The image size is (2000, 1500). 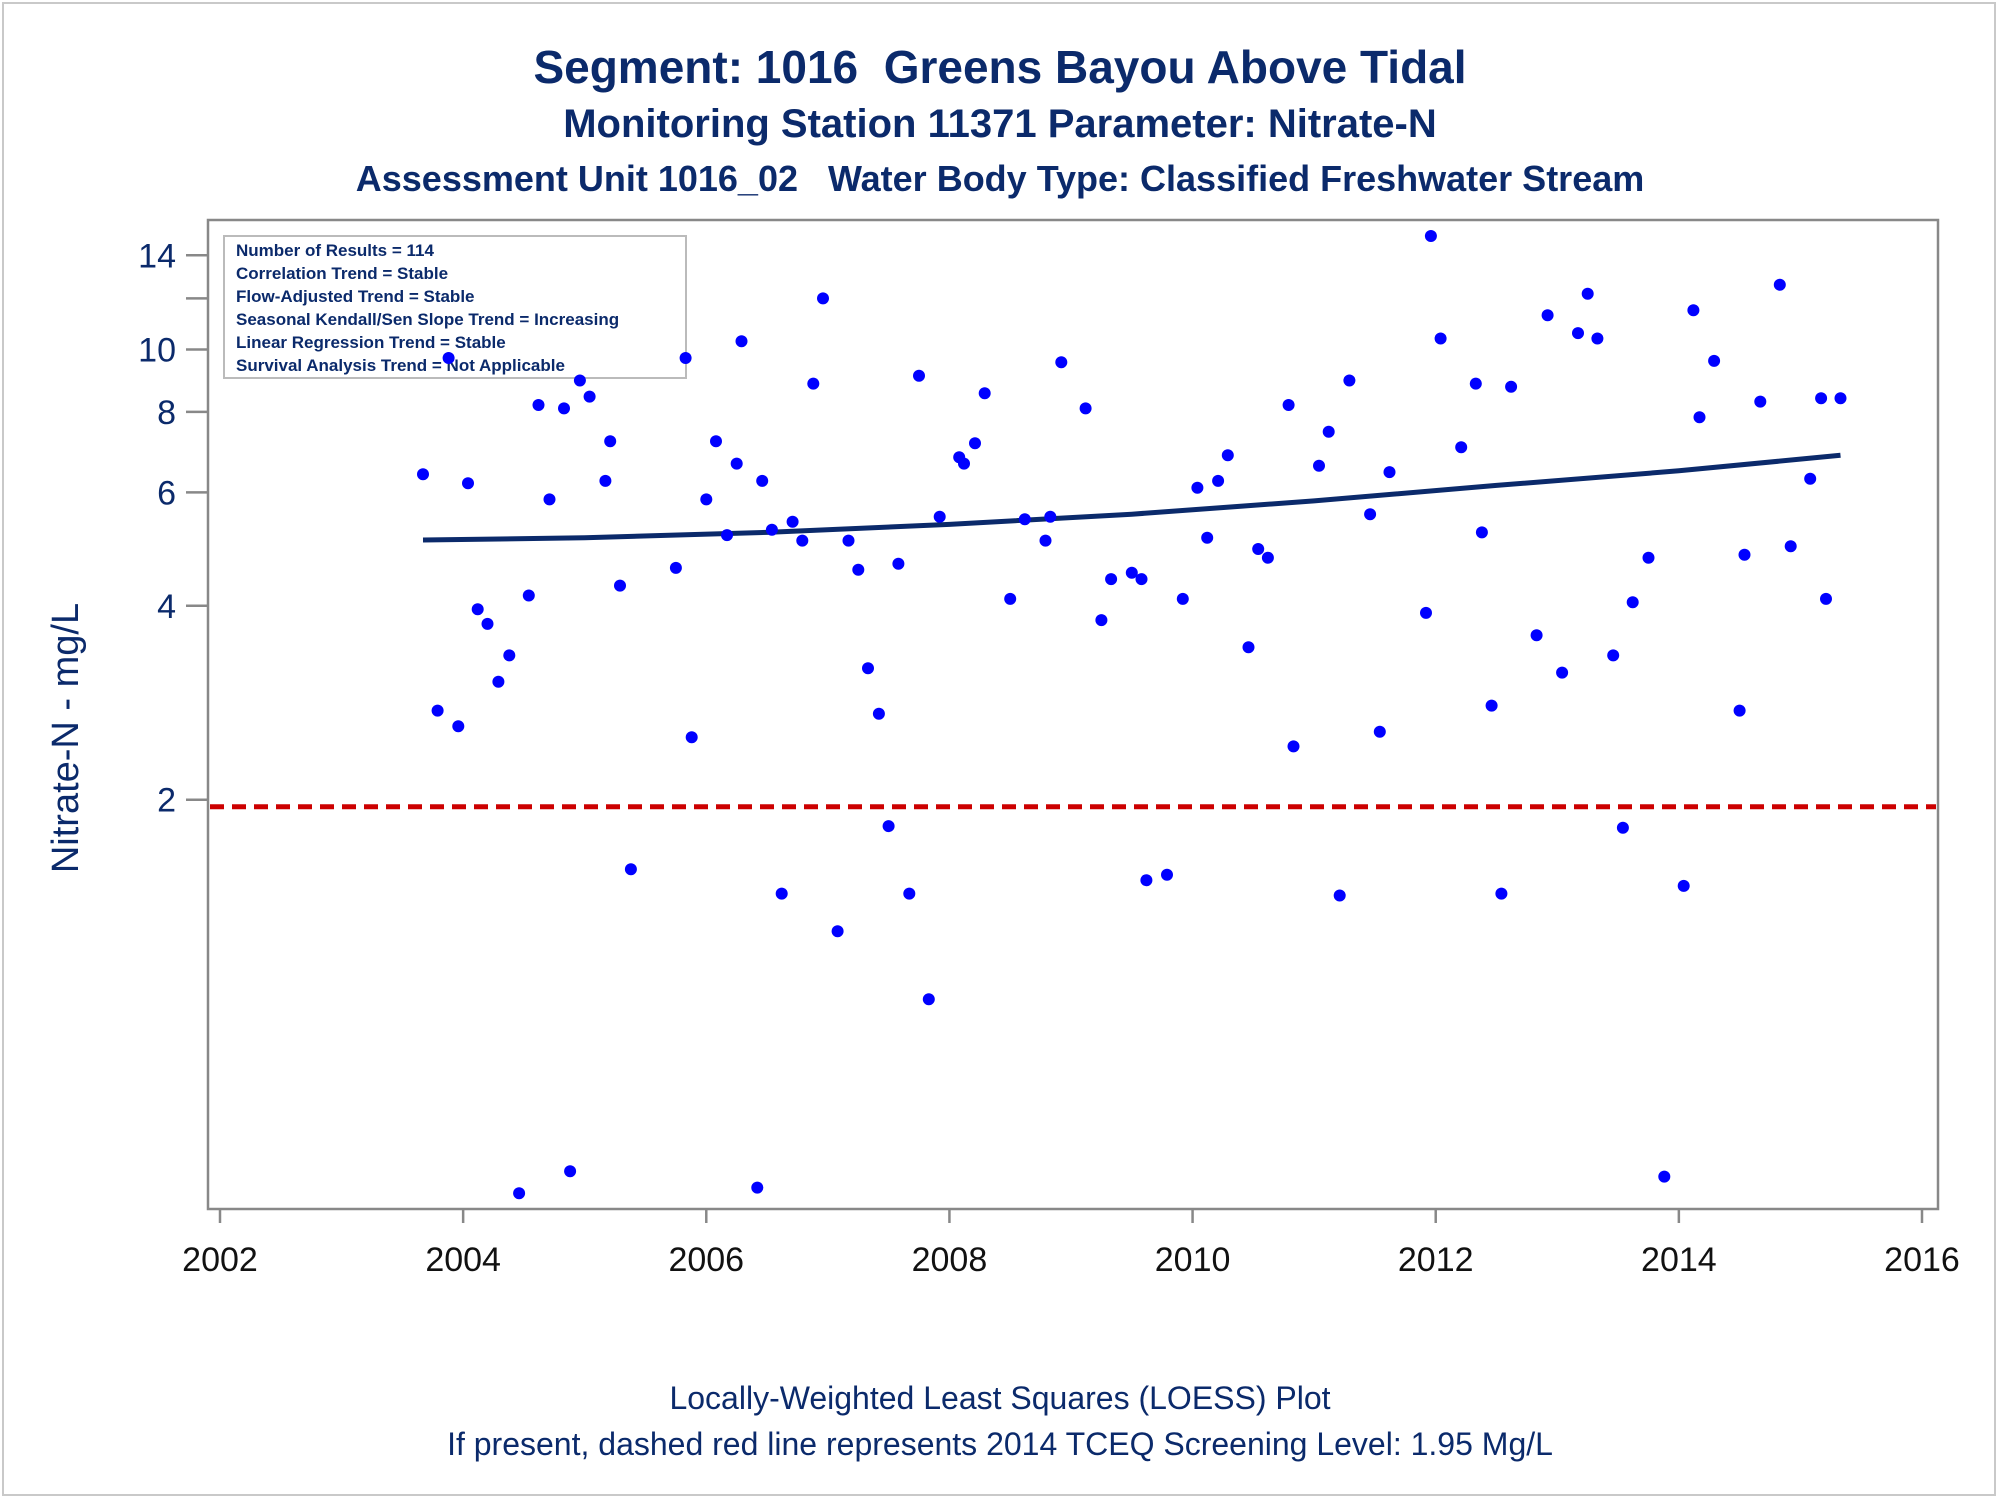 What do you see at coordinates (455, 307) in the screenshot?
I see `info-box-border` at bounding box center [455, 307].